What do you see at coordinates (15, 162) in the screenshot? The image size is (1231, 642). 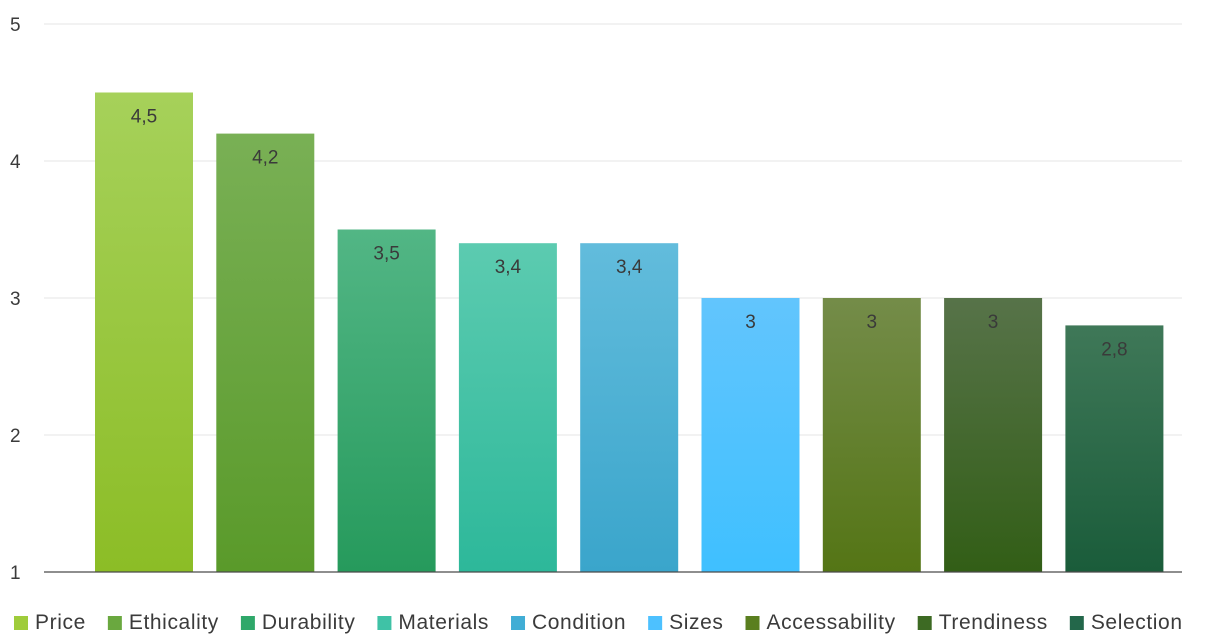 I see `y-tick-label: 4` at bounding box center [15, 162].